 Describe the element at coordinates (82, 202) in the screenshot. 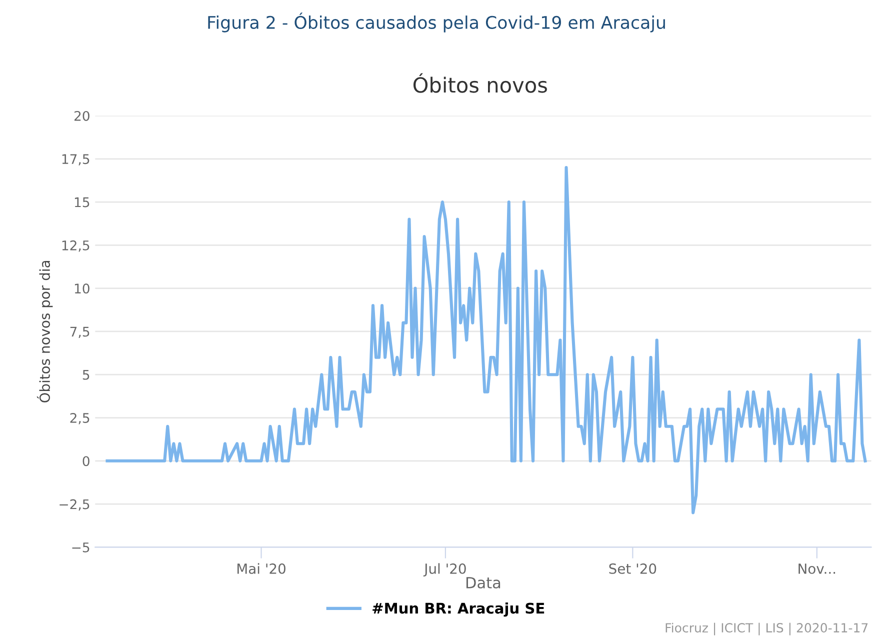

I see `y-tick-label: 15` at that location.